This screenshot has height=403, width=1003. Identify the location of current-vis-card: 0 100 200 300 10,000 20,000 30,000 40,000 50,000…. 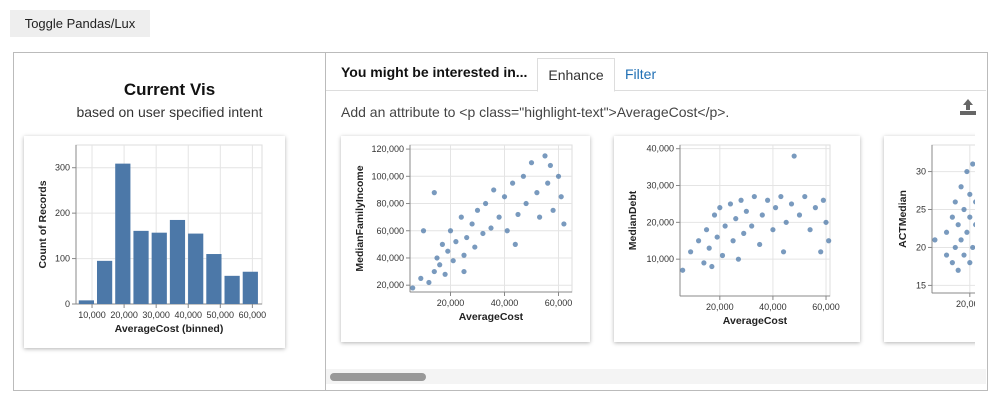
(154, 242).